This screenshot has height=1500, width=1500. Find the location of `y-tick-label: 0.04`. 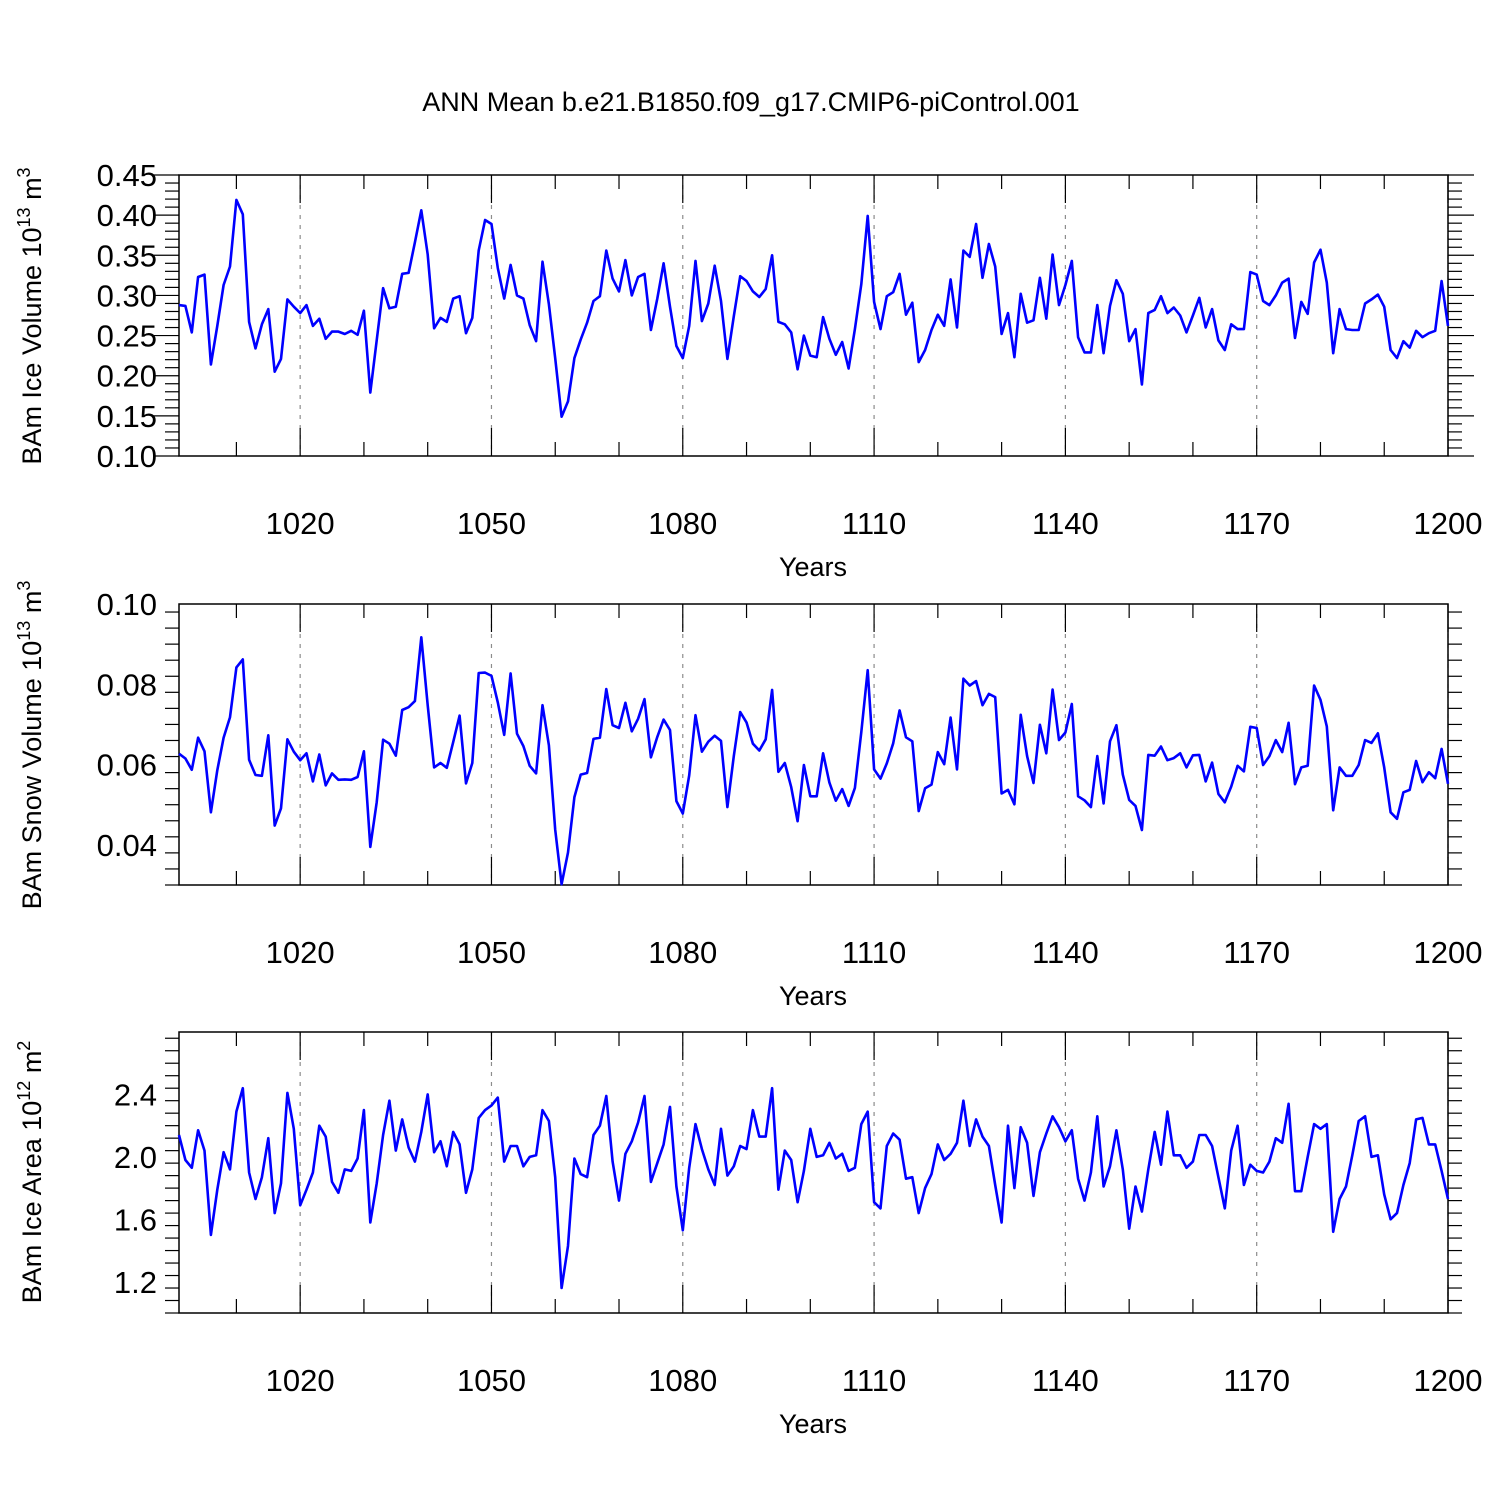

y-tick-label: 0.04 is located at coordinates (127, 845).